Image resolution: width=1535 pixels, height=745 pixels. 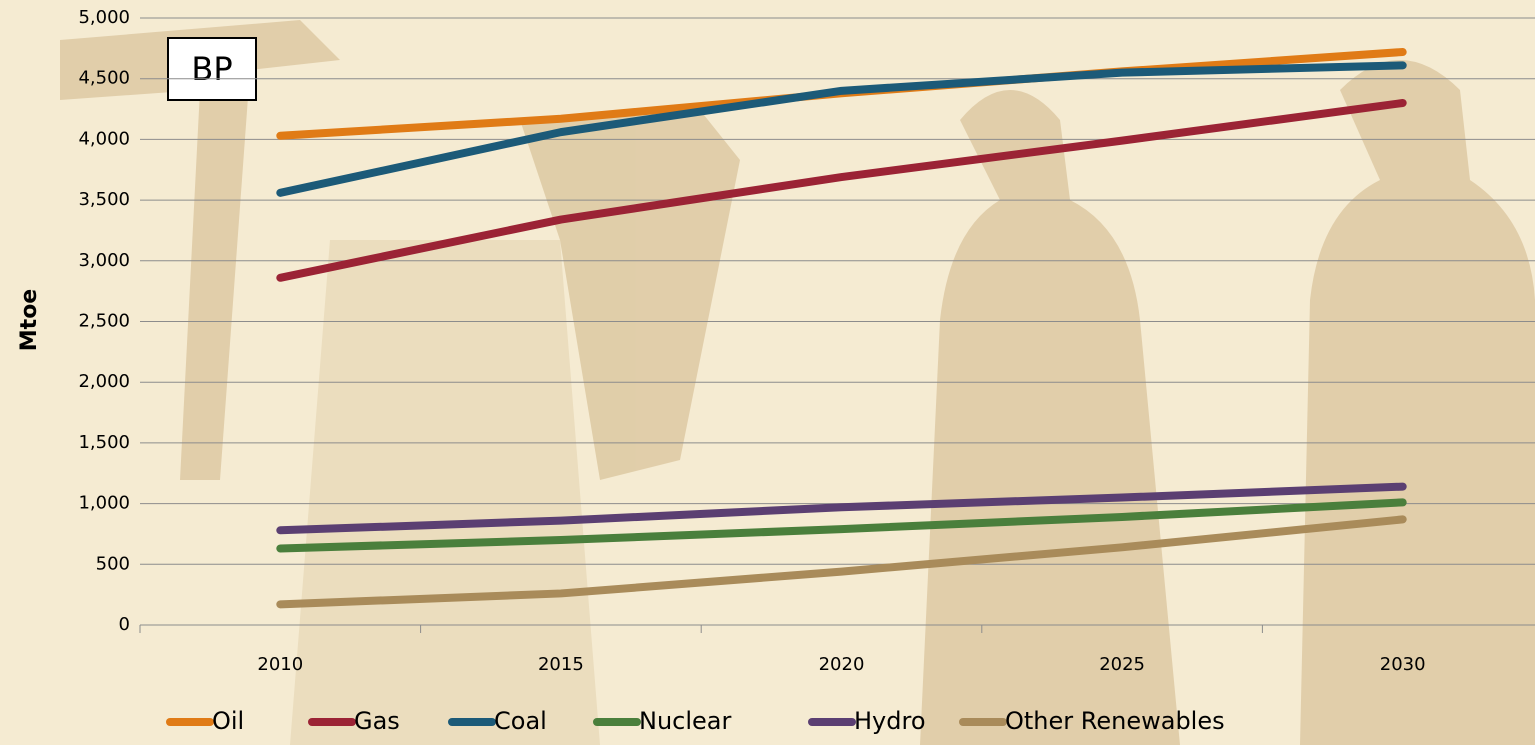 I want to click on x-tick-label: 2030, so click(x=1403, y=664).